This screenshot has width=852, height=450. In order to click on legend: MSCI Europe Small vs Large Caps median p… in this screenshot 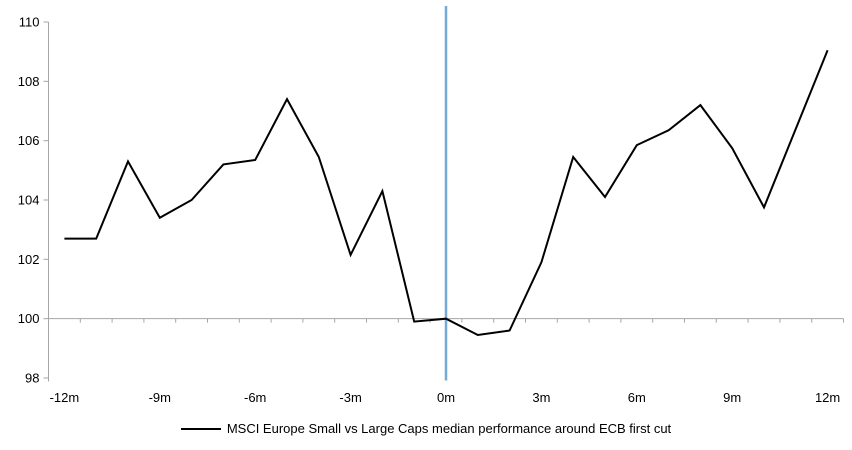, I will do `click(426, 428)`.